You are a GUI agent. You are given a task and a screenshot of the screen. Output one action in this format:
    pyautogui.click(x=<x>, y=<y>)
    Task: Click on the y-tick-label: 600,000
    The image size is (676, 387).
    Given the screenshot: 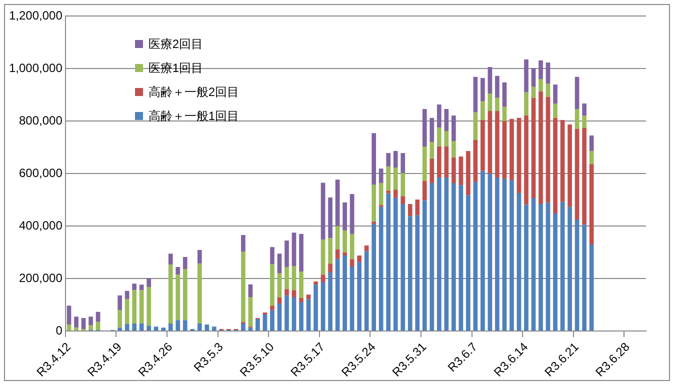 What is the action you would take?
    pyautogui.click(x=40, y=173)
    